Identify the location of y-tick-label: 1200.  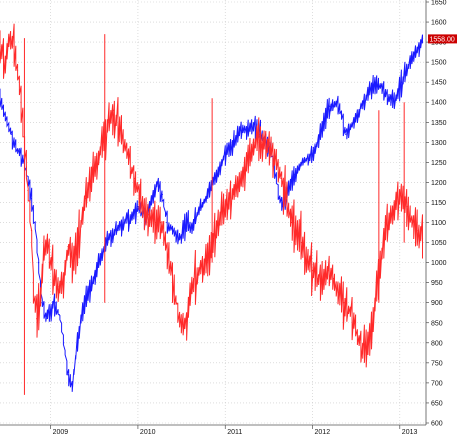
(439, 183).